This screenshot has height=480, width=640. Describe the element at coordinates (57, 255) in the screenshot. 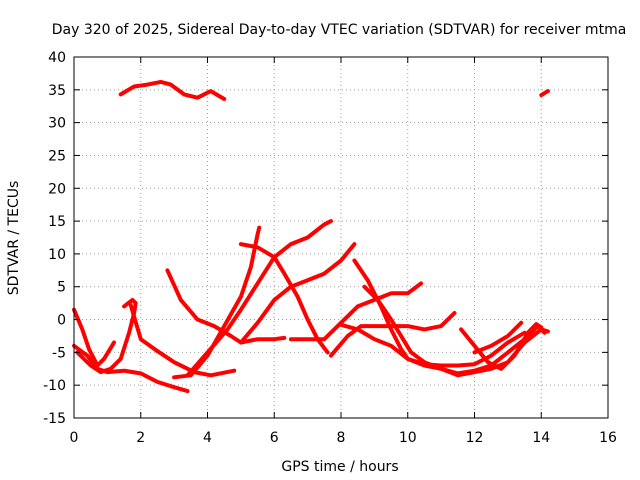

I see `y-tick-label: 10` at that location.